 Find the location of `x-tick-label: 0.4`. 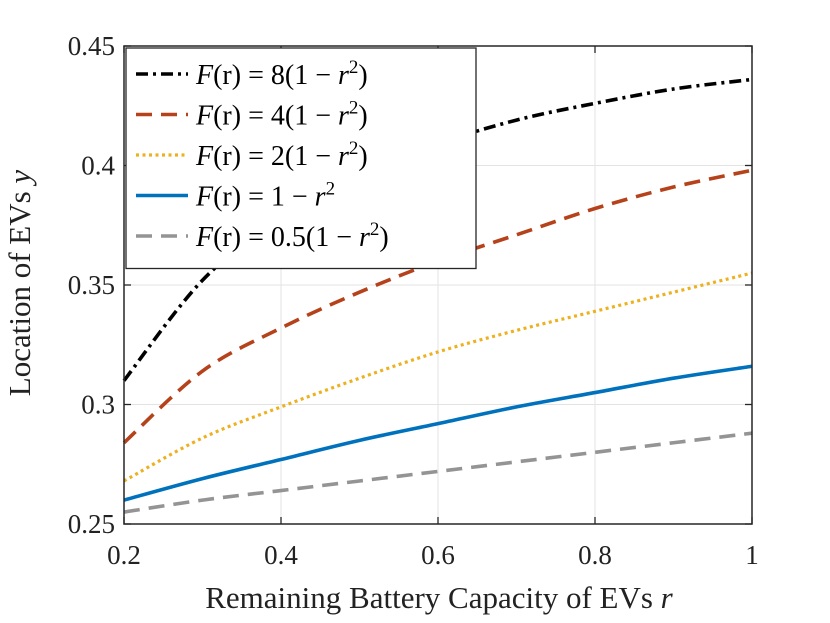

x-tick-label: 0.4 is located at coordinates (281, 555).